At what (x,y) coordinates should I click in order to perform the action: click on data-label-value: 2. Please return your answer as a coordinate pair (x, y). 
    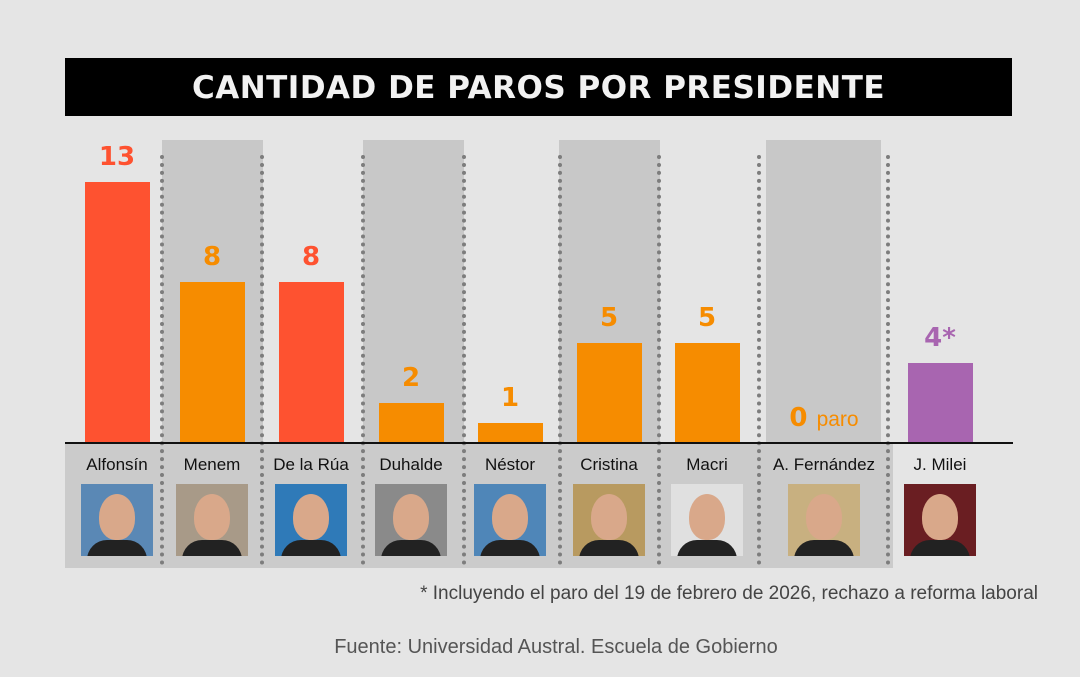
    Looking at the image, I should click on (411, 377).